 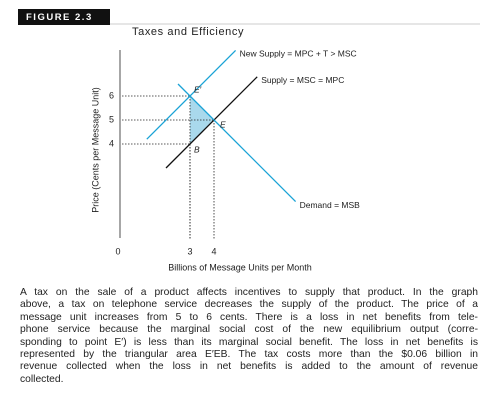 I want to click on caption-line: collected., so click(x=42, y=379).